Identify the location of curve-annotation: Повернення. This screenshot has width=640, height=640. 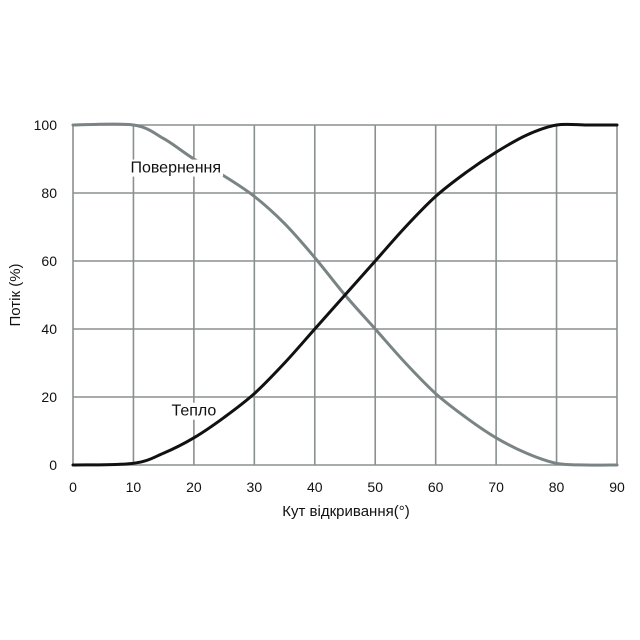
(175, 168).